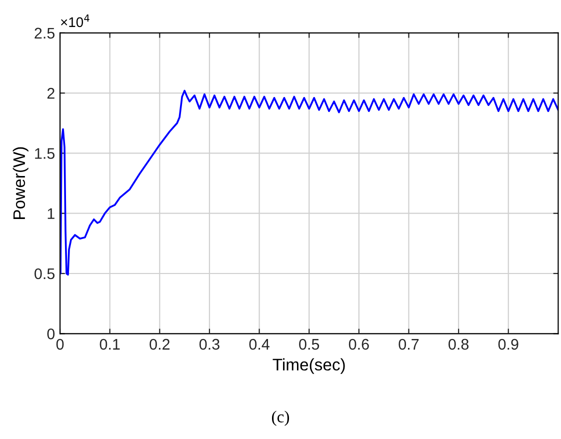 The height and width of the screenshot is (439, 561). I want to click on x-tick-label: 0.6, so click(358, 344).